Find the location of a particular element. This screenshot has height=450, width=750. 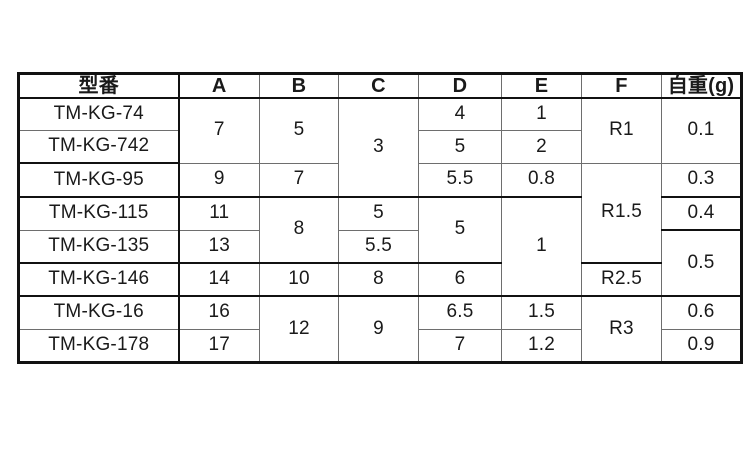

header-d: D is located at coordinates (460, 86).